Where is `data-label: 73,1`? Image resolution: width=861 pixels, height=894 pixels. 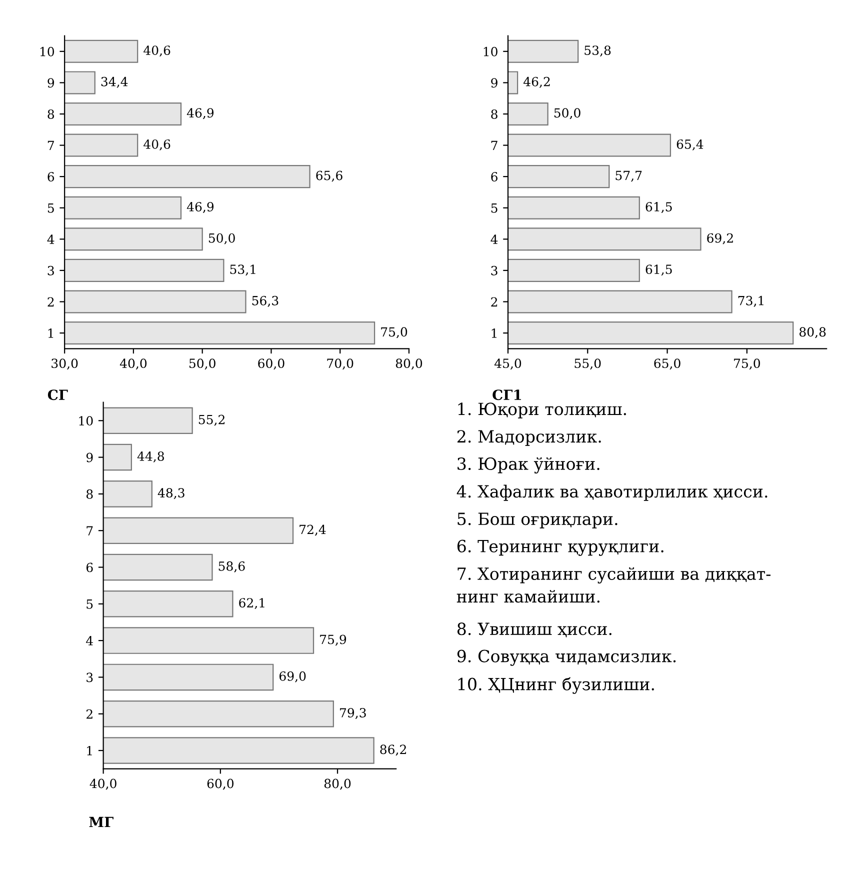 data-label: 73,1 is located at coordinates (751, 301).